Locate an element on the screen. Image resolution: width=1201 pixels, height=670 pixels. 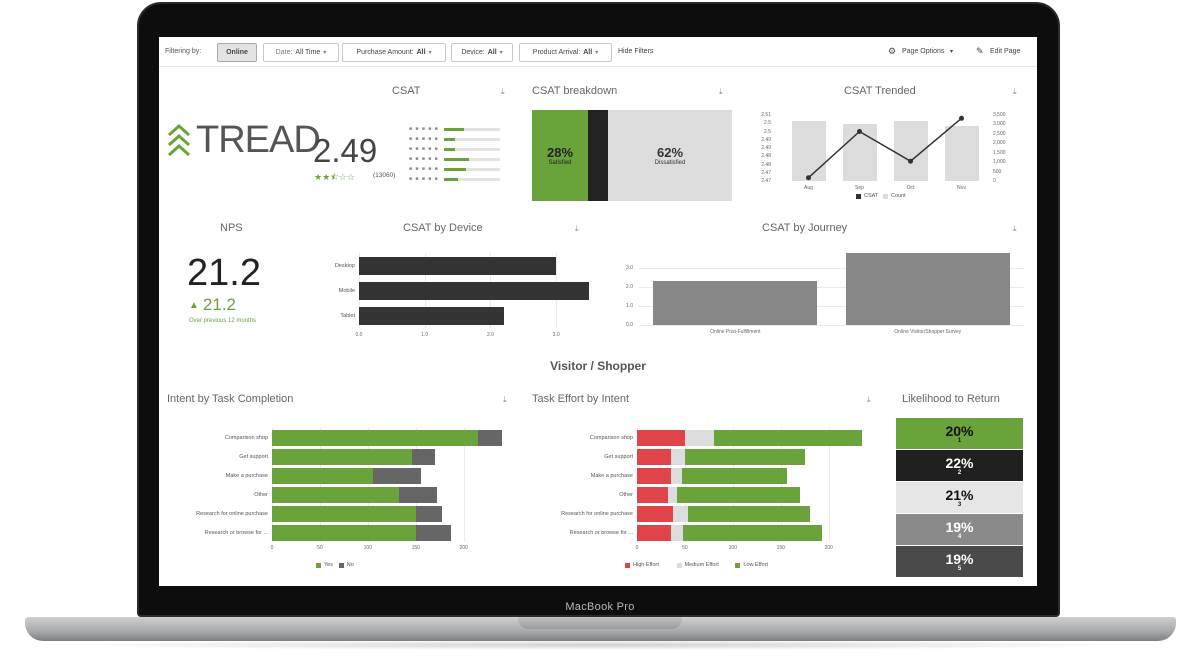
filter-arrival-value: All is located at coordinates (588, 52).